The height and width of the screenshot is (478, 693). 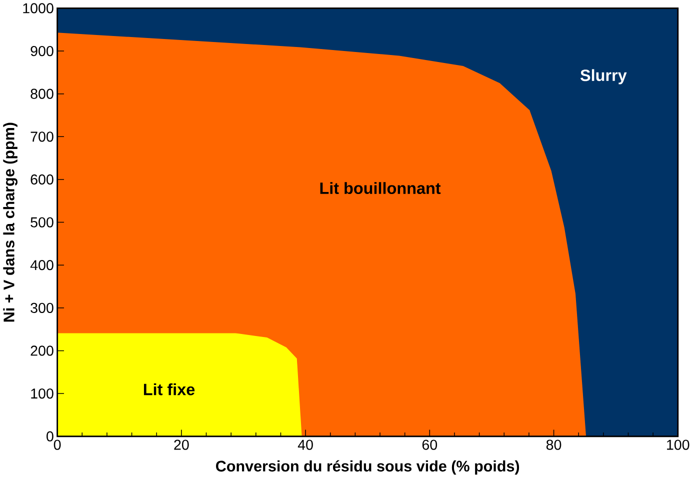 What do you see at coordinates (42, 308) in the screenshot?
I see `y-tick-label: 300` at bounding box center [42, 308].